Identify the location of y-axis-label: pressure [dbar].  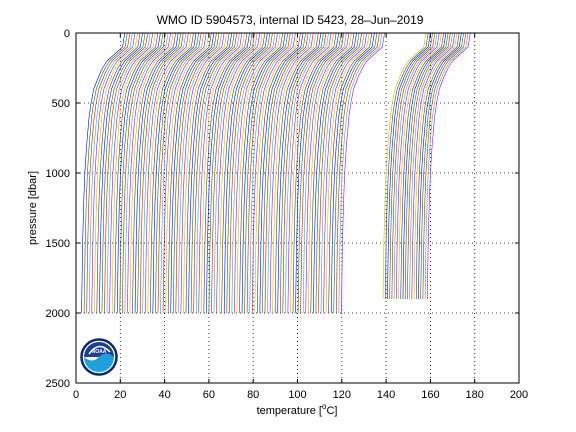
(33, 208).